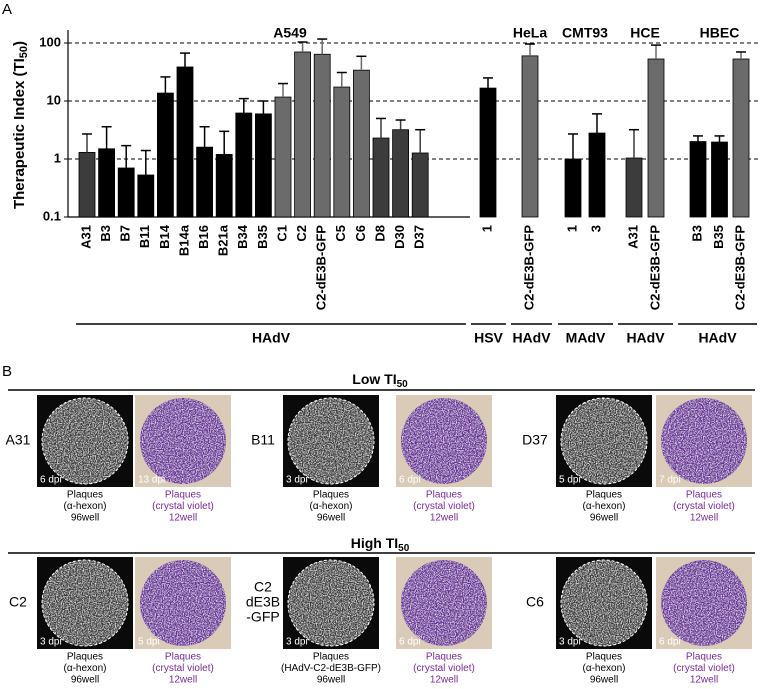 This screenshot has width=760, height=689. I want to click on row-title: High TI50, so click(380, 544).